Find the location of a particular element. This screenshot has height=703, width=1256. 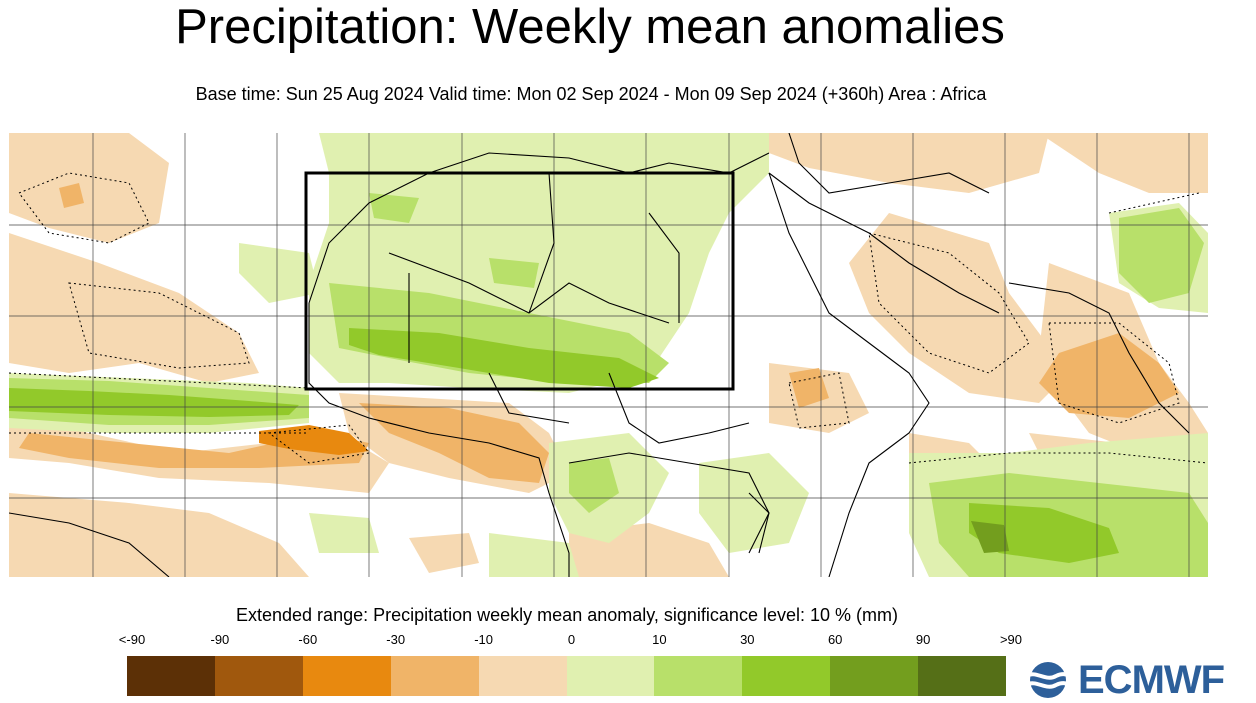

legend-colorbar is located at coordinates (567, 676).